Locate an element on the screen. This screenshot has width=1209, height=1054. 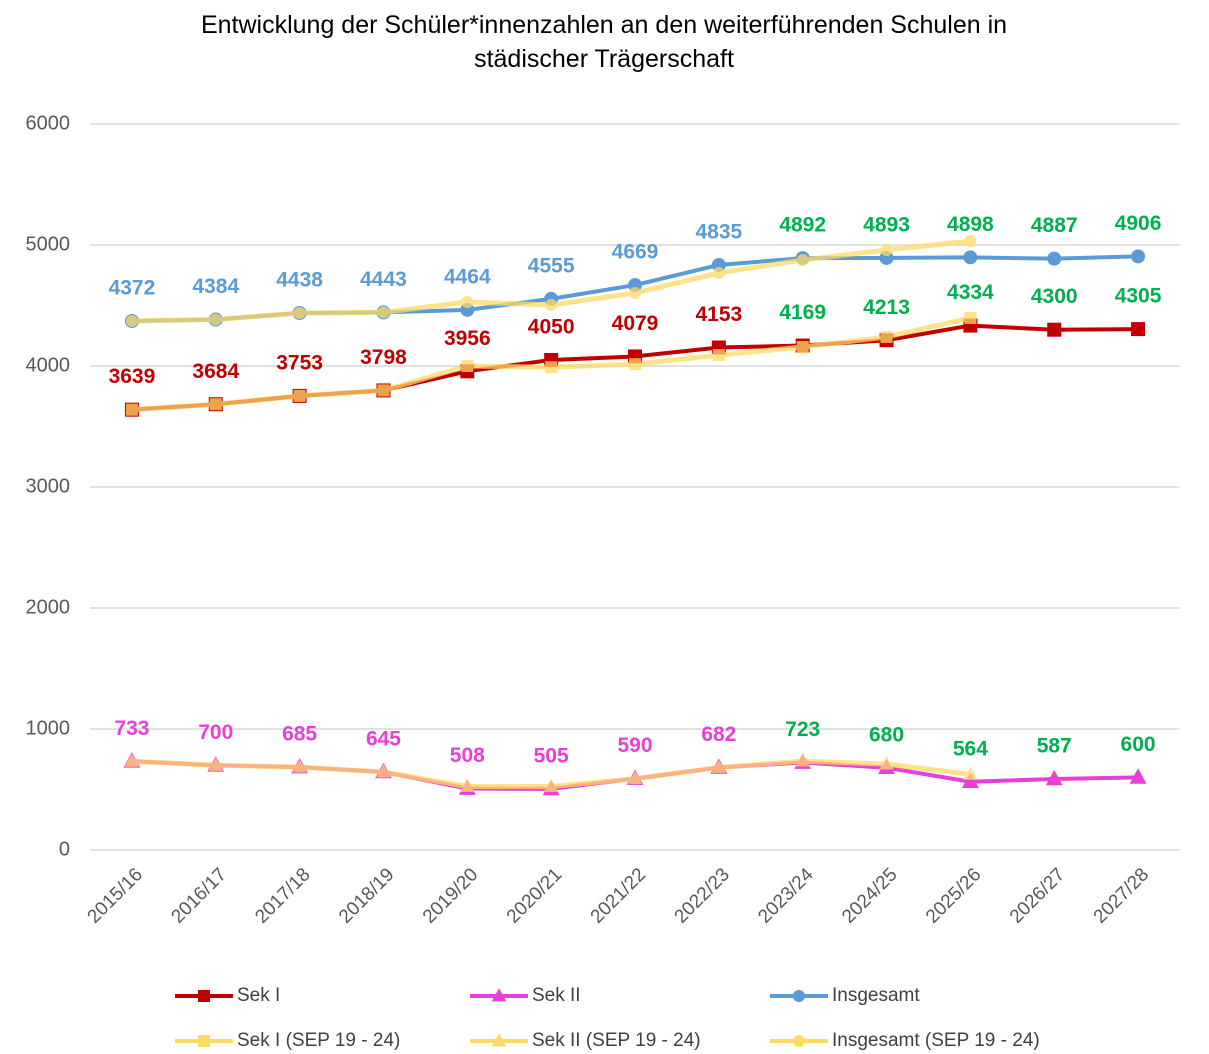
data-label: 682 is located at coordinates (718, 734).